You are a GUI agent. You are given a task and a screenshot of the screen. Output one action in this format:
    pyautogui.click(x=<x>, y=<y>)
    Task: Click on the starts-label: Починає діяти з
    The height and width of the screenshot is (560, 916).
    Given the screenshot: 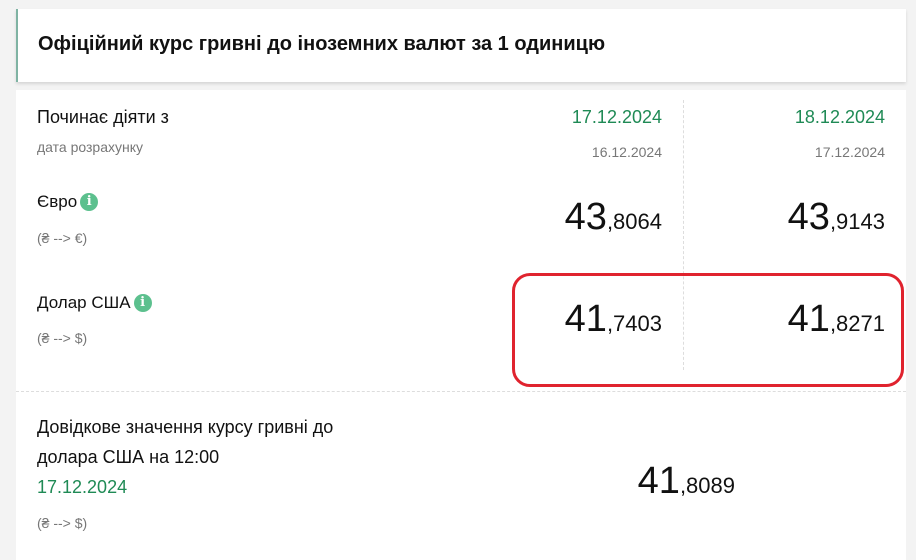 What is the action you would take?
    pyautogui.click(x=103, y=117)
    